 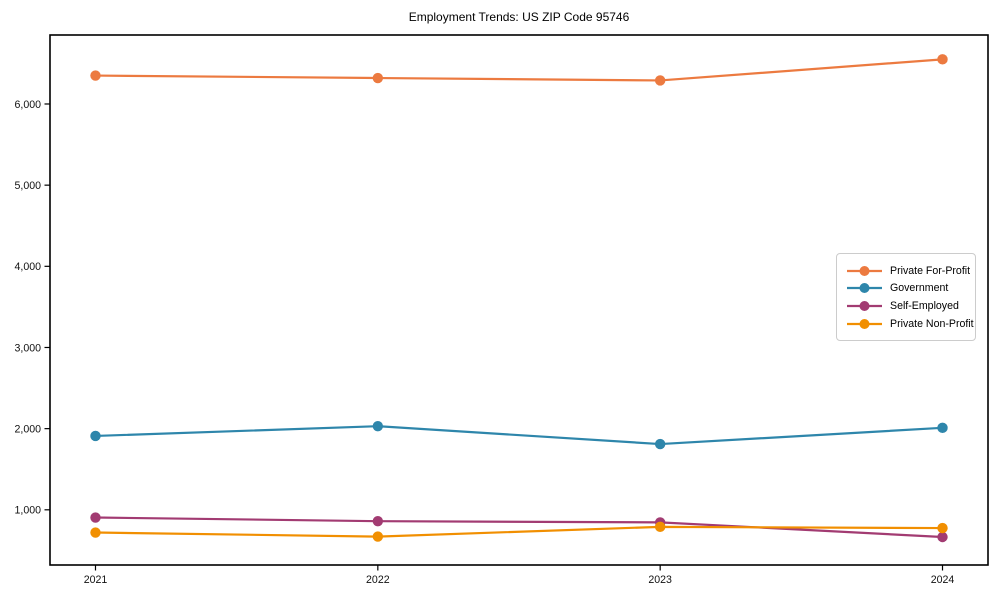 What do you see at coordinates (919, 288) in the screenshot?
I see `legend-label: Government` at bounding box center [919, 288].